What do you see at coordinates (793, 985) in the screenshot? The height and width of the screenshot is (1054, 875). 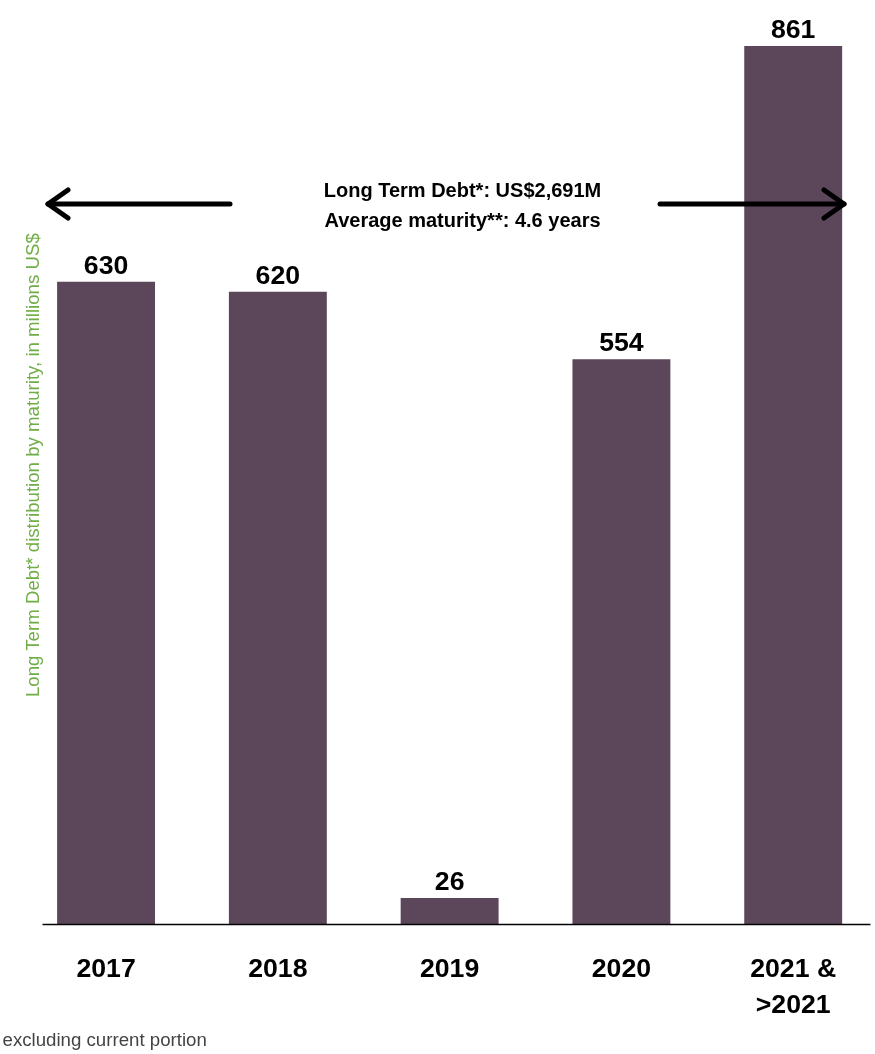 I see `x-tick-label: 2021 & >2021` at bounding box center [793, 985].